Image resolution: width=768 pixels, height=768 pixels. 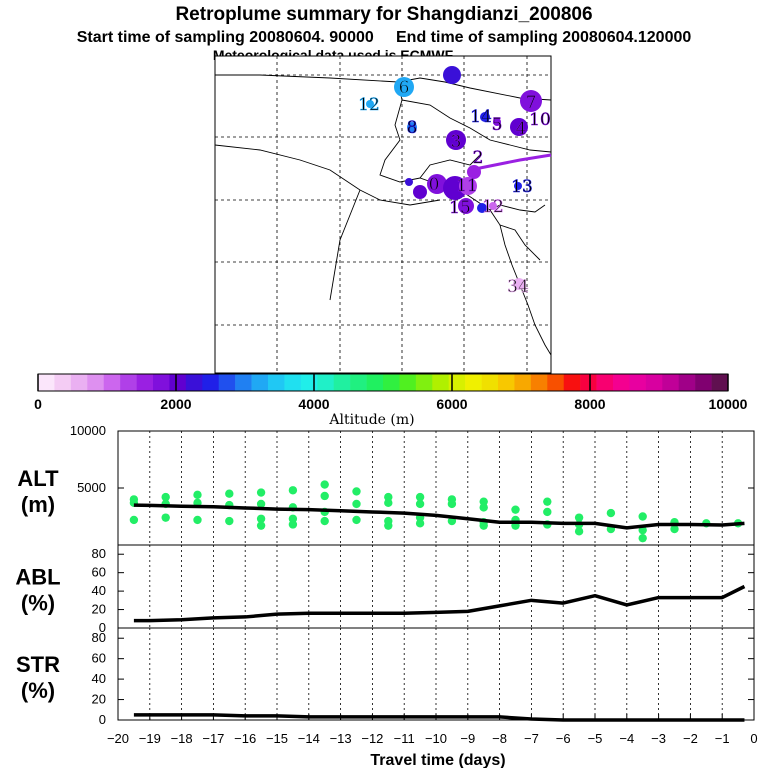 What do you see at coordinates (437, 760) in the screenshot?
I see `x-axis-label: Travel time (days)` at bounding box center [437, 760].